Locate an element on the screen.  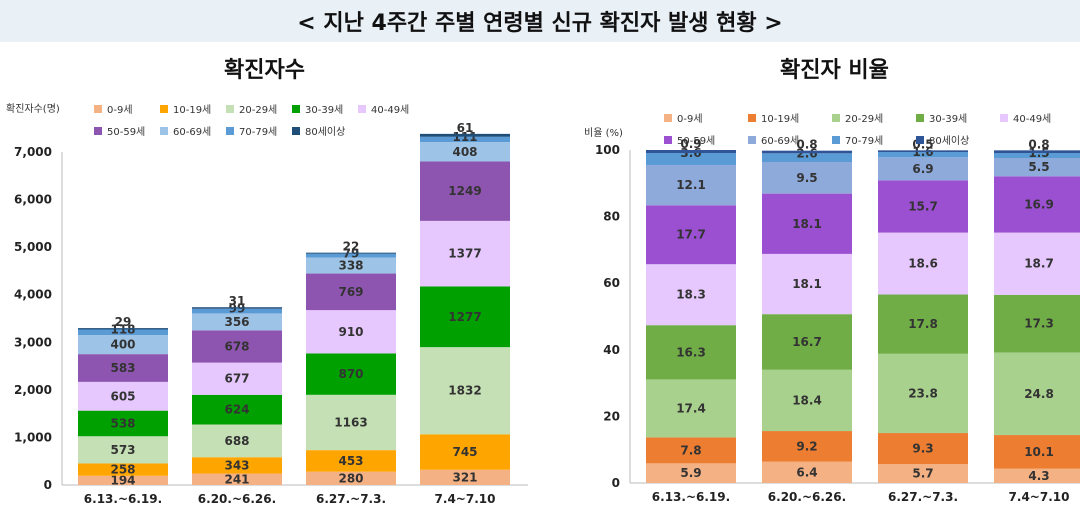
legend-label: 10-19세 is located at coordinates (780, 119).